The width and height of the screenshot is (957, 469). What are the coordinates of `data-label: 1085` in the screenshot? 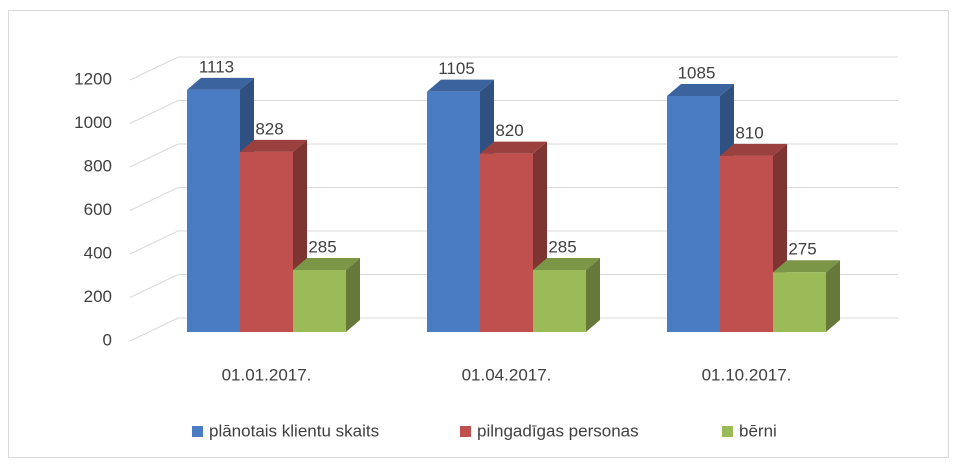 It's located at (697, 72).